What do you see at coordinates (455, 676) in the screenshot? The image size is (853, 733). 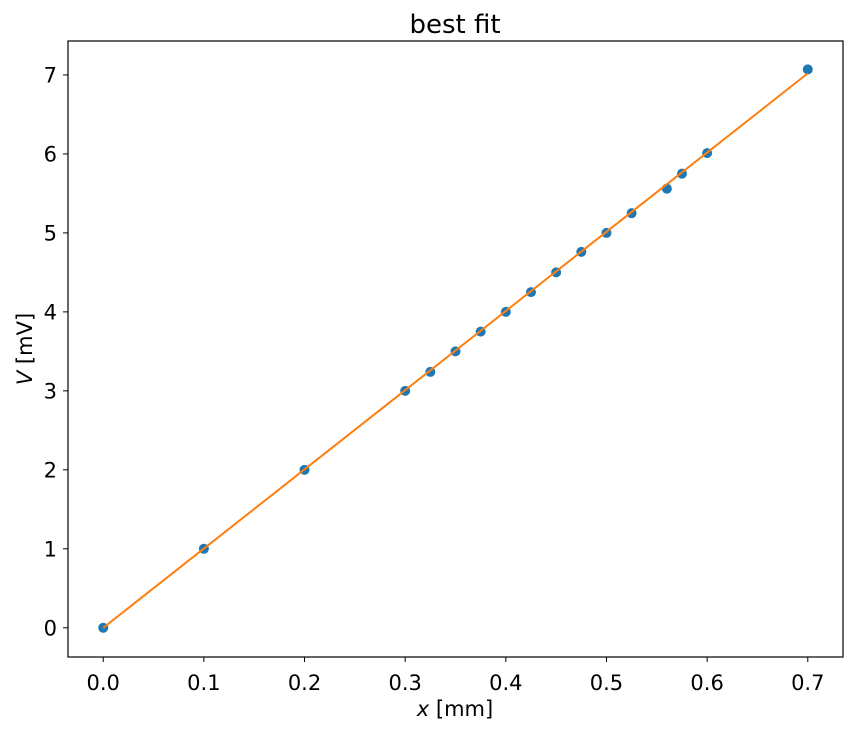 I see `x-axis-ticks: 0.0 0.1 0.2 0.3 0.4 0.5 0.6 0.7` at bounding box center [455, 676].